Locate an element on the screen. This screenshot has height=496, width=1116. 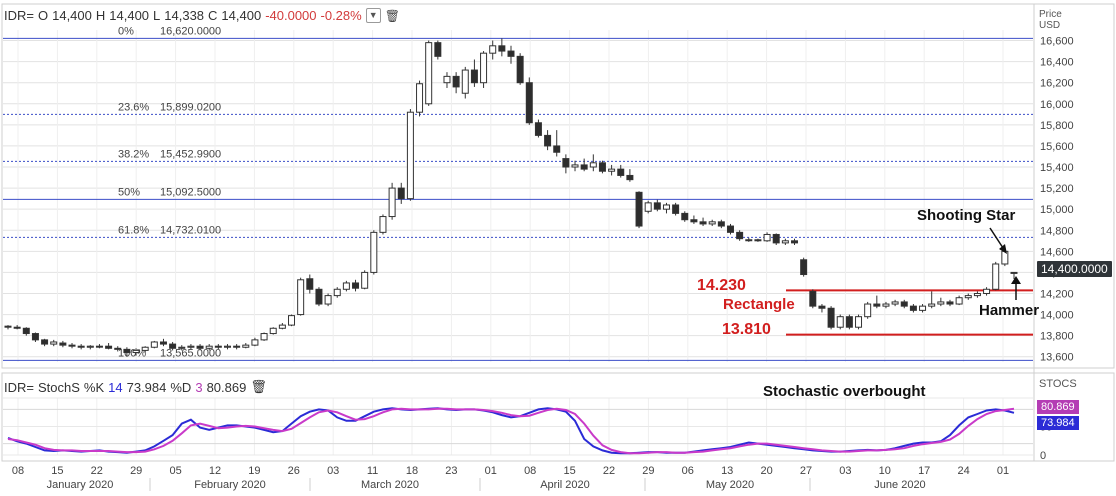
open-label: O is located at coordinates (43, 15).